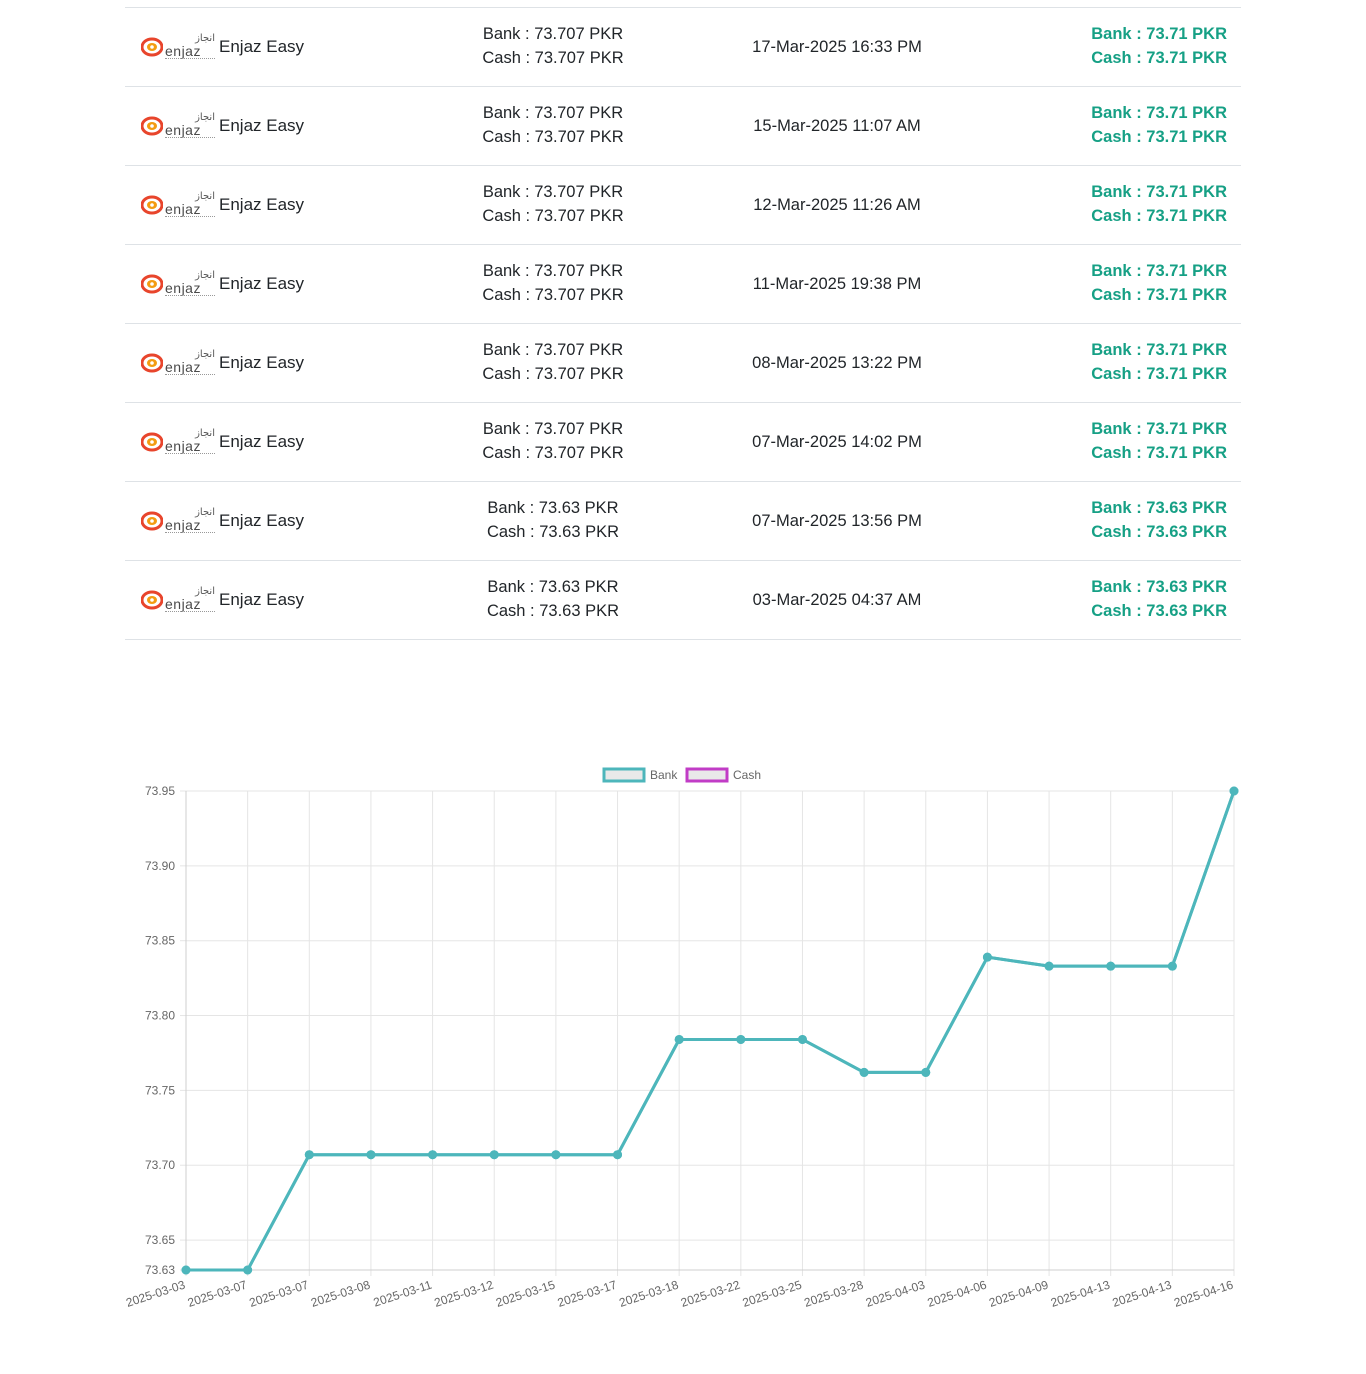  What do you see at coordinates (837, 442) in the screenshot?
I see `updated-date: 07-Mar-2025 14:02 PM` at bounding box center [837, 442].